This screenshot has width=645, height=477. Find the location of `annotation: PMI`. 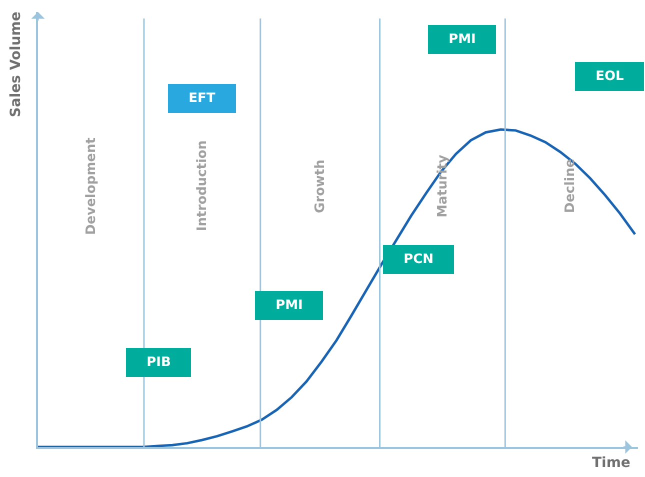

annotation: PMI is located at coordinates (289, 305).